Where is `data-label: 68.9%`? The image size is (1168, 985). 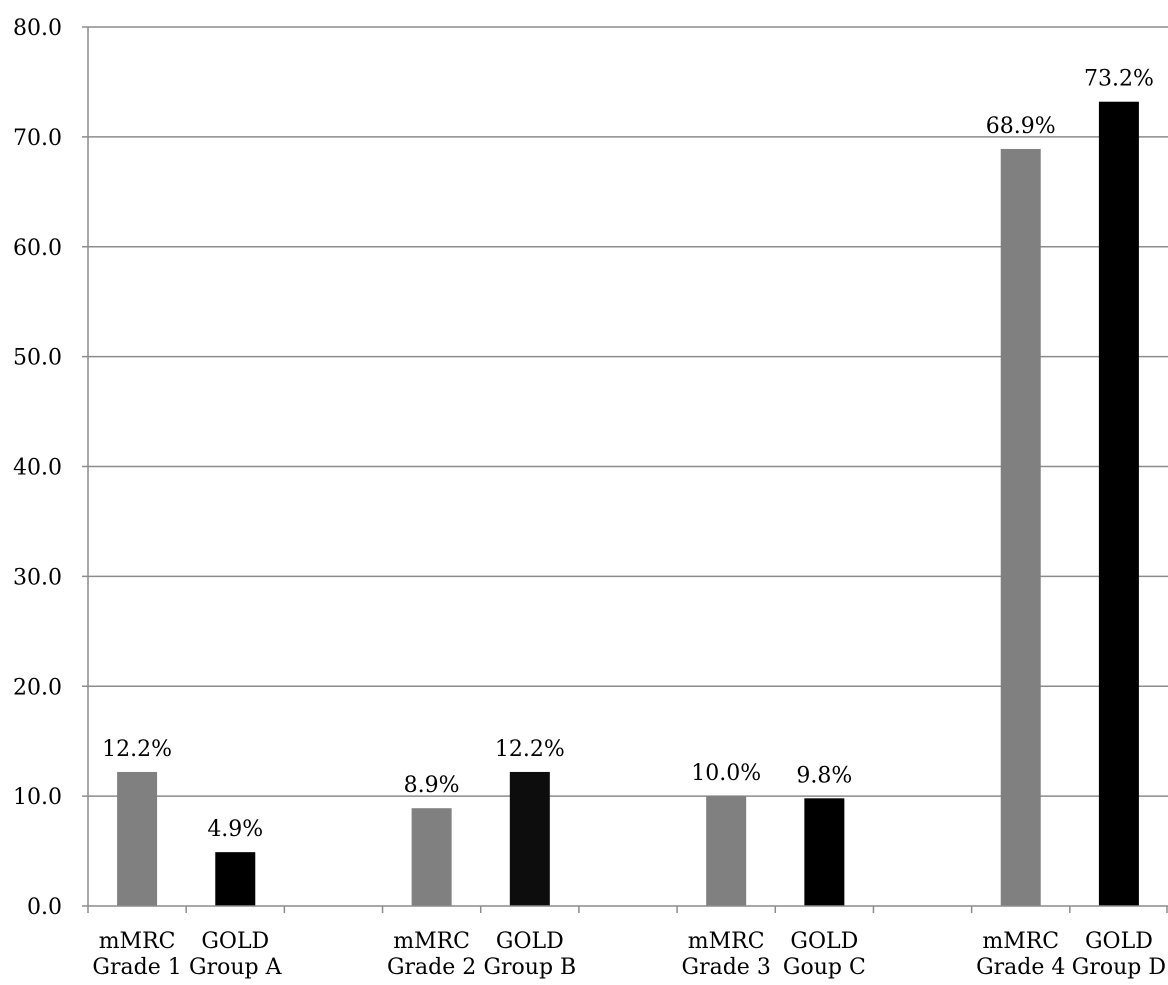
data-label: 68.9% is located at coordinates (1021, 126).